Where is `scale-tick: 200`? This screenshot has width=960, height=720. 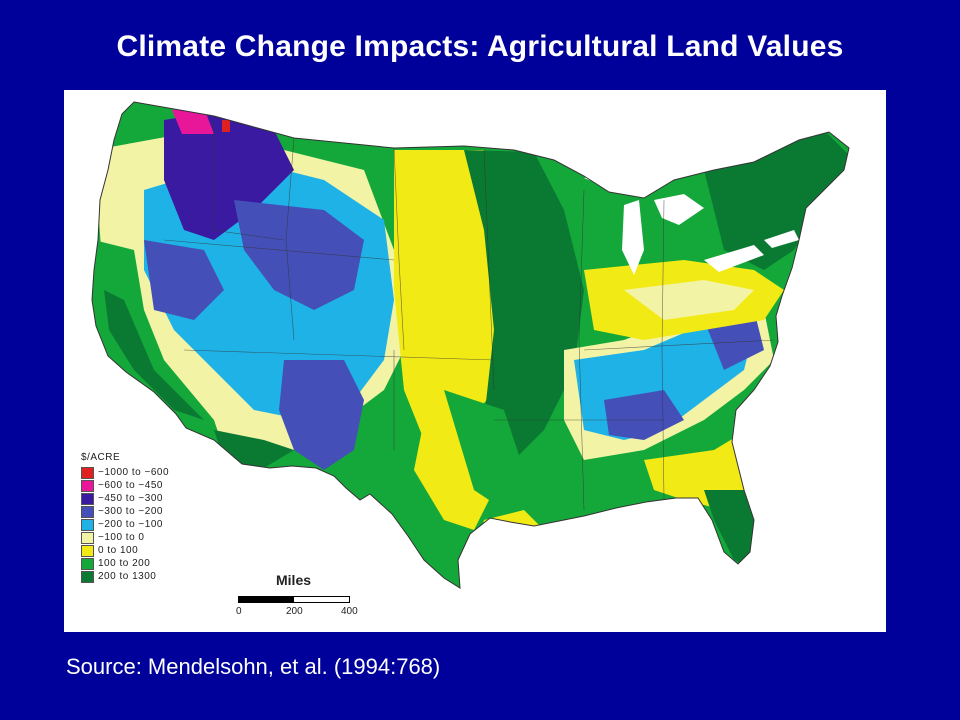
scale-tick: 200 is located at coordinates (294, 611).